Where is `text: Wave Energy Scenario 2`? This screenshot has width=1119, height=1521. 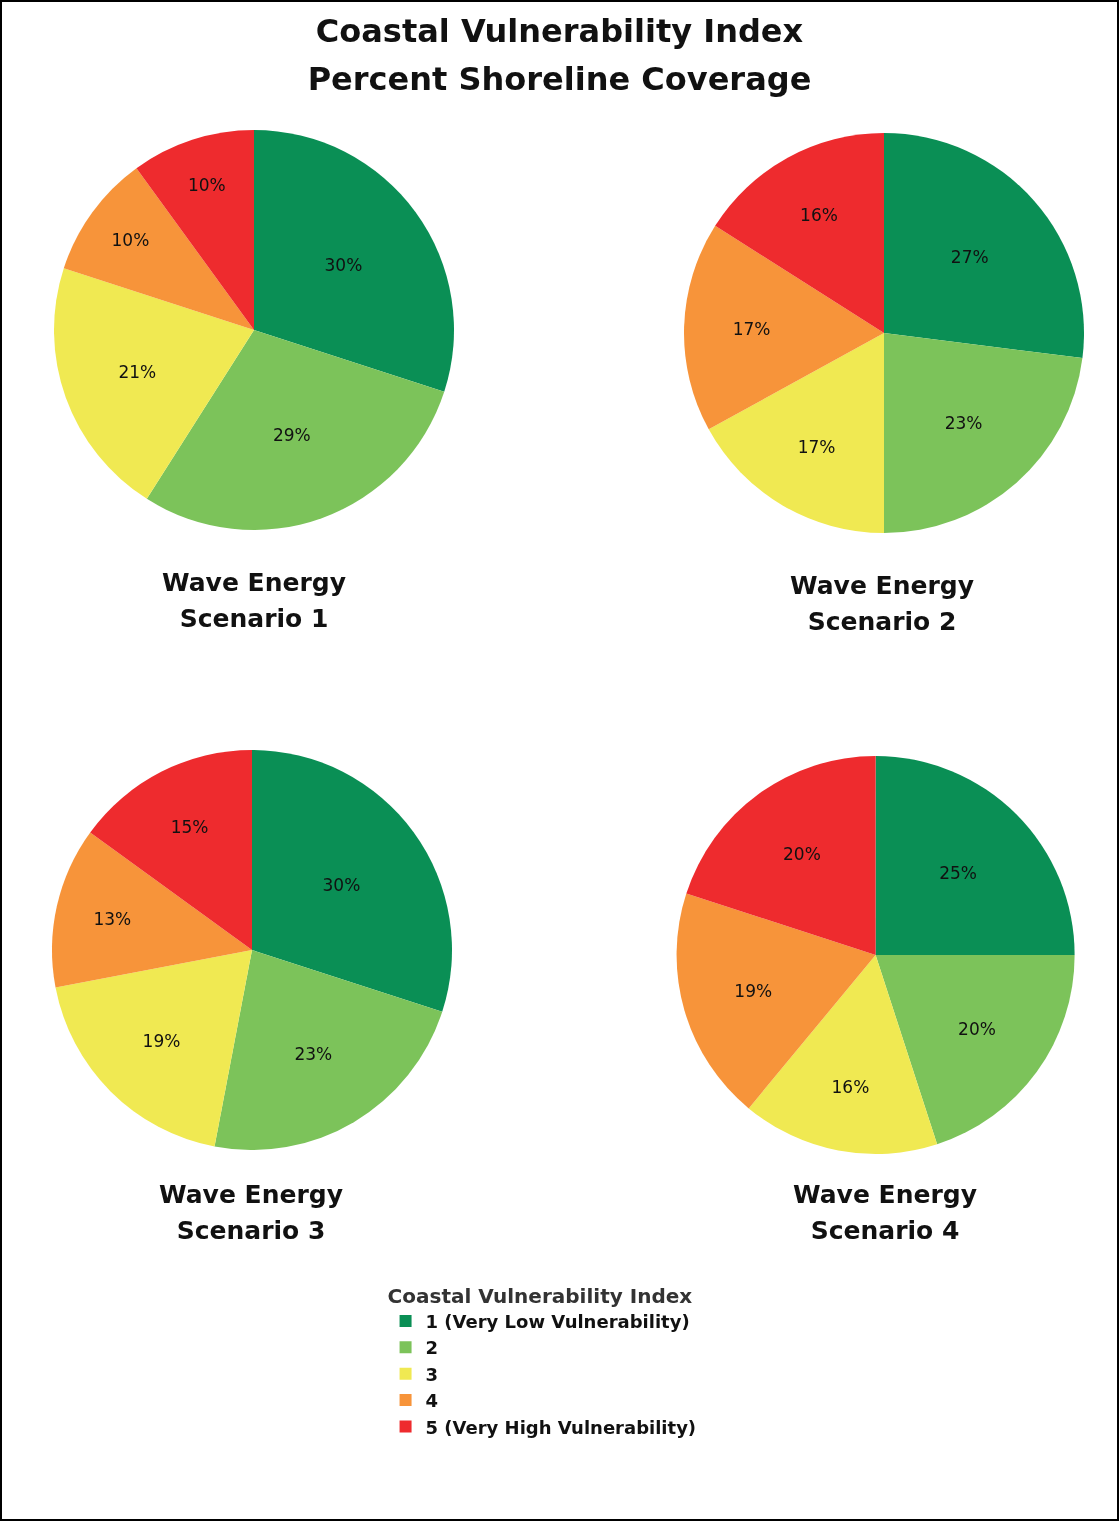 text: Wave Energy Scenario 2 is located at coordinates (882, 604).